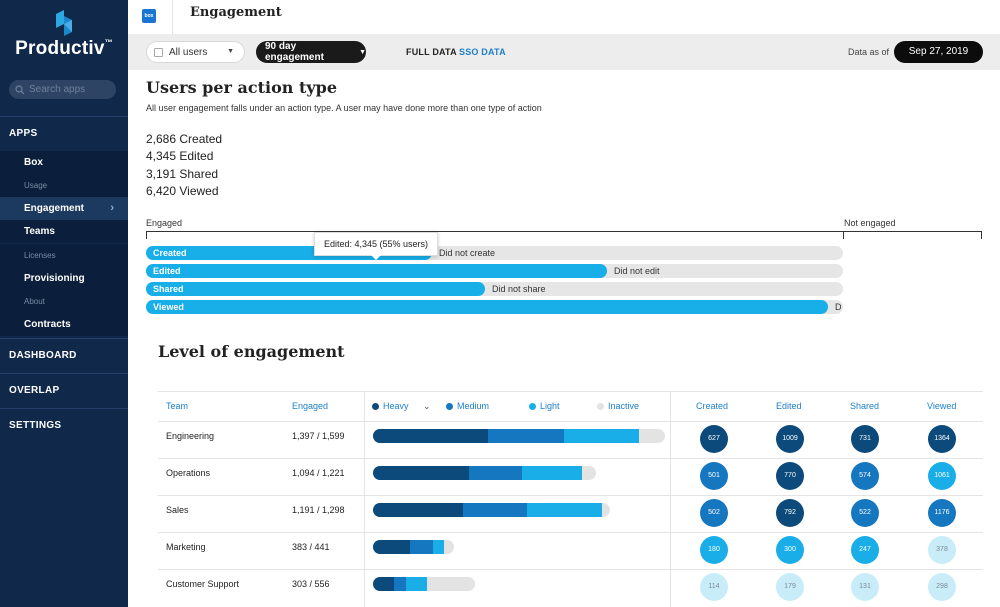  Describe the element at coordinates (376, 257) in the screenshot. I see `tooltip-arrow` at that location.